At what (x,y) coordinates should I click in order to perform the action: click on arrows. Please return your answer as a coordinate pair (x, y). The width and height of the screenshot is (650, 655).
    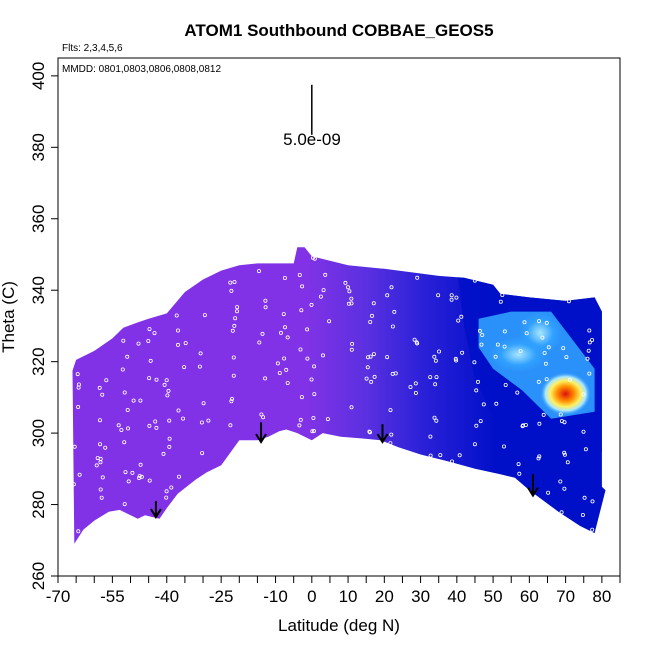
    Looking at the image, I should click on (344, 470).